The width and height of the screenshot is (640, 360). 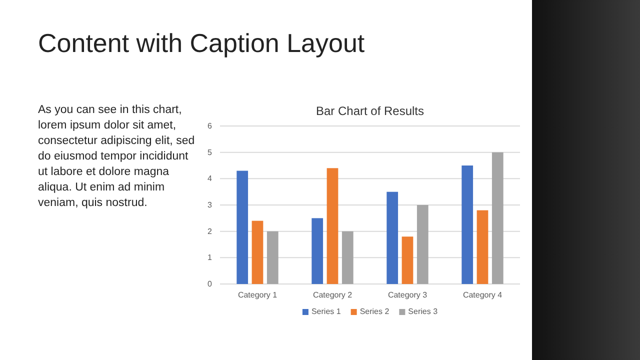 What do you see at coordinates (482, 295) in the screenshot?
I see `x-tick-label: Category 4` at bounding box center [482, 295].